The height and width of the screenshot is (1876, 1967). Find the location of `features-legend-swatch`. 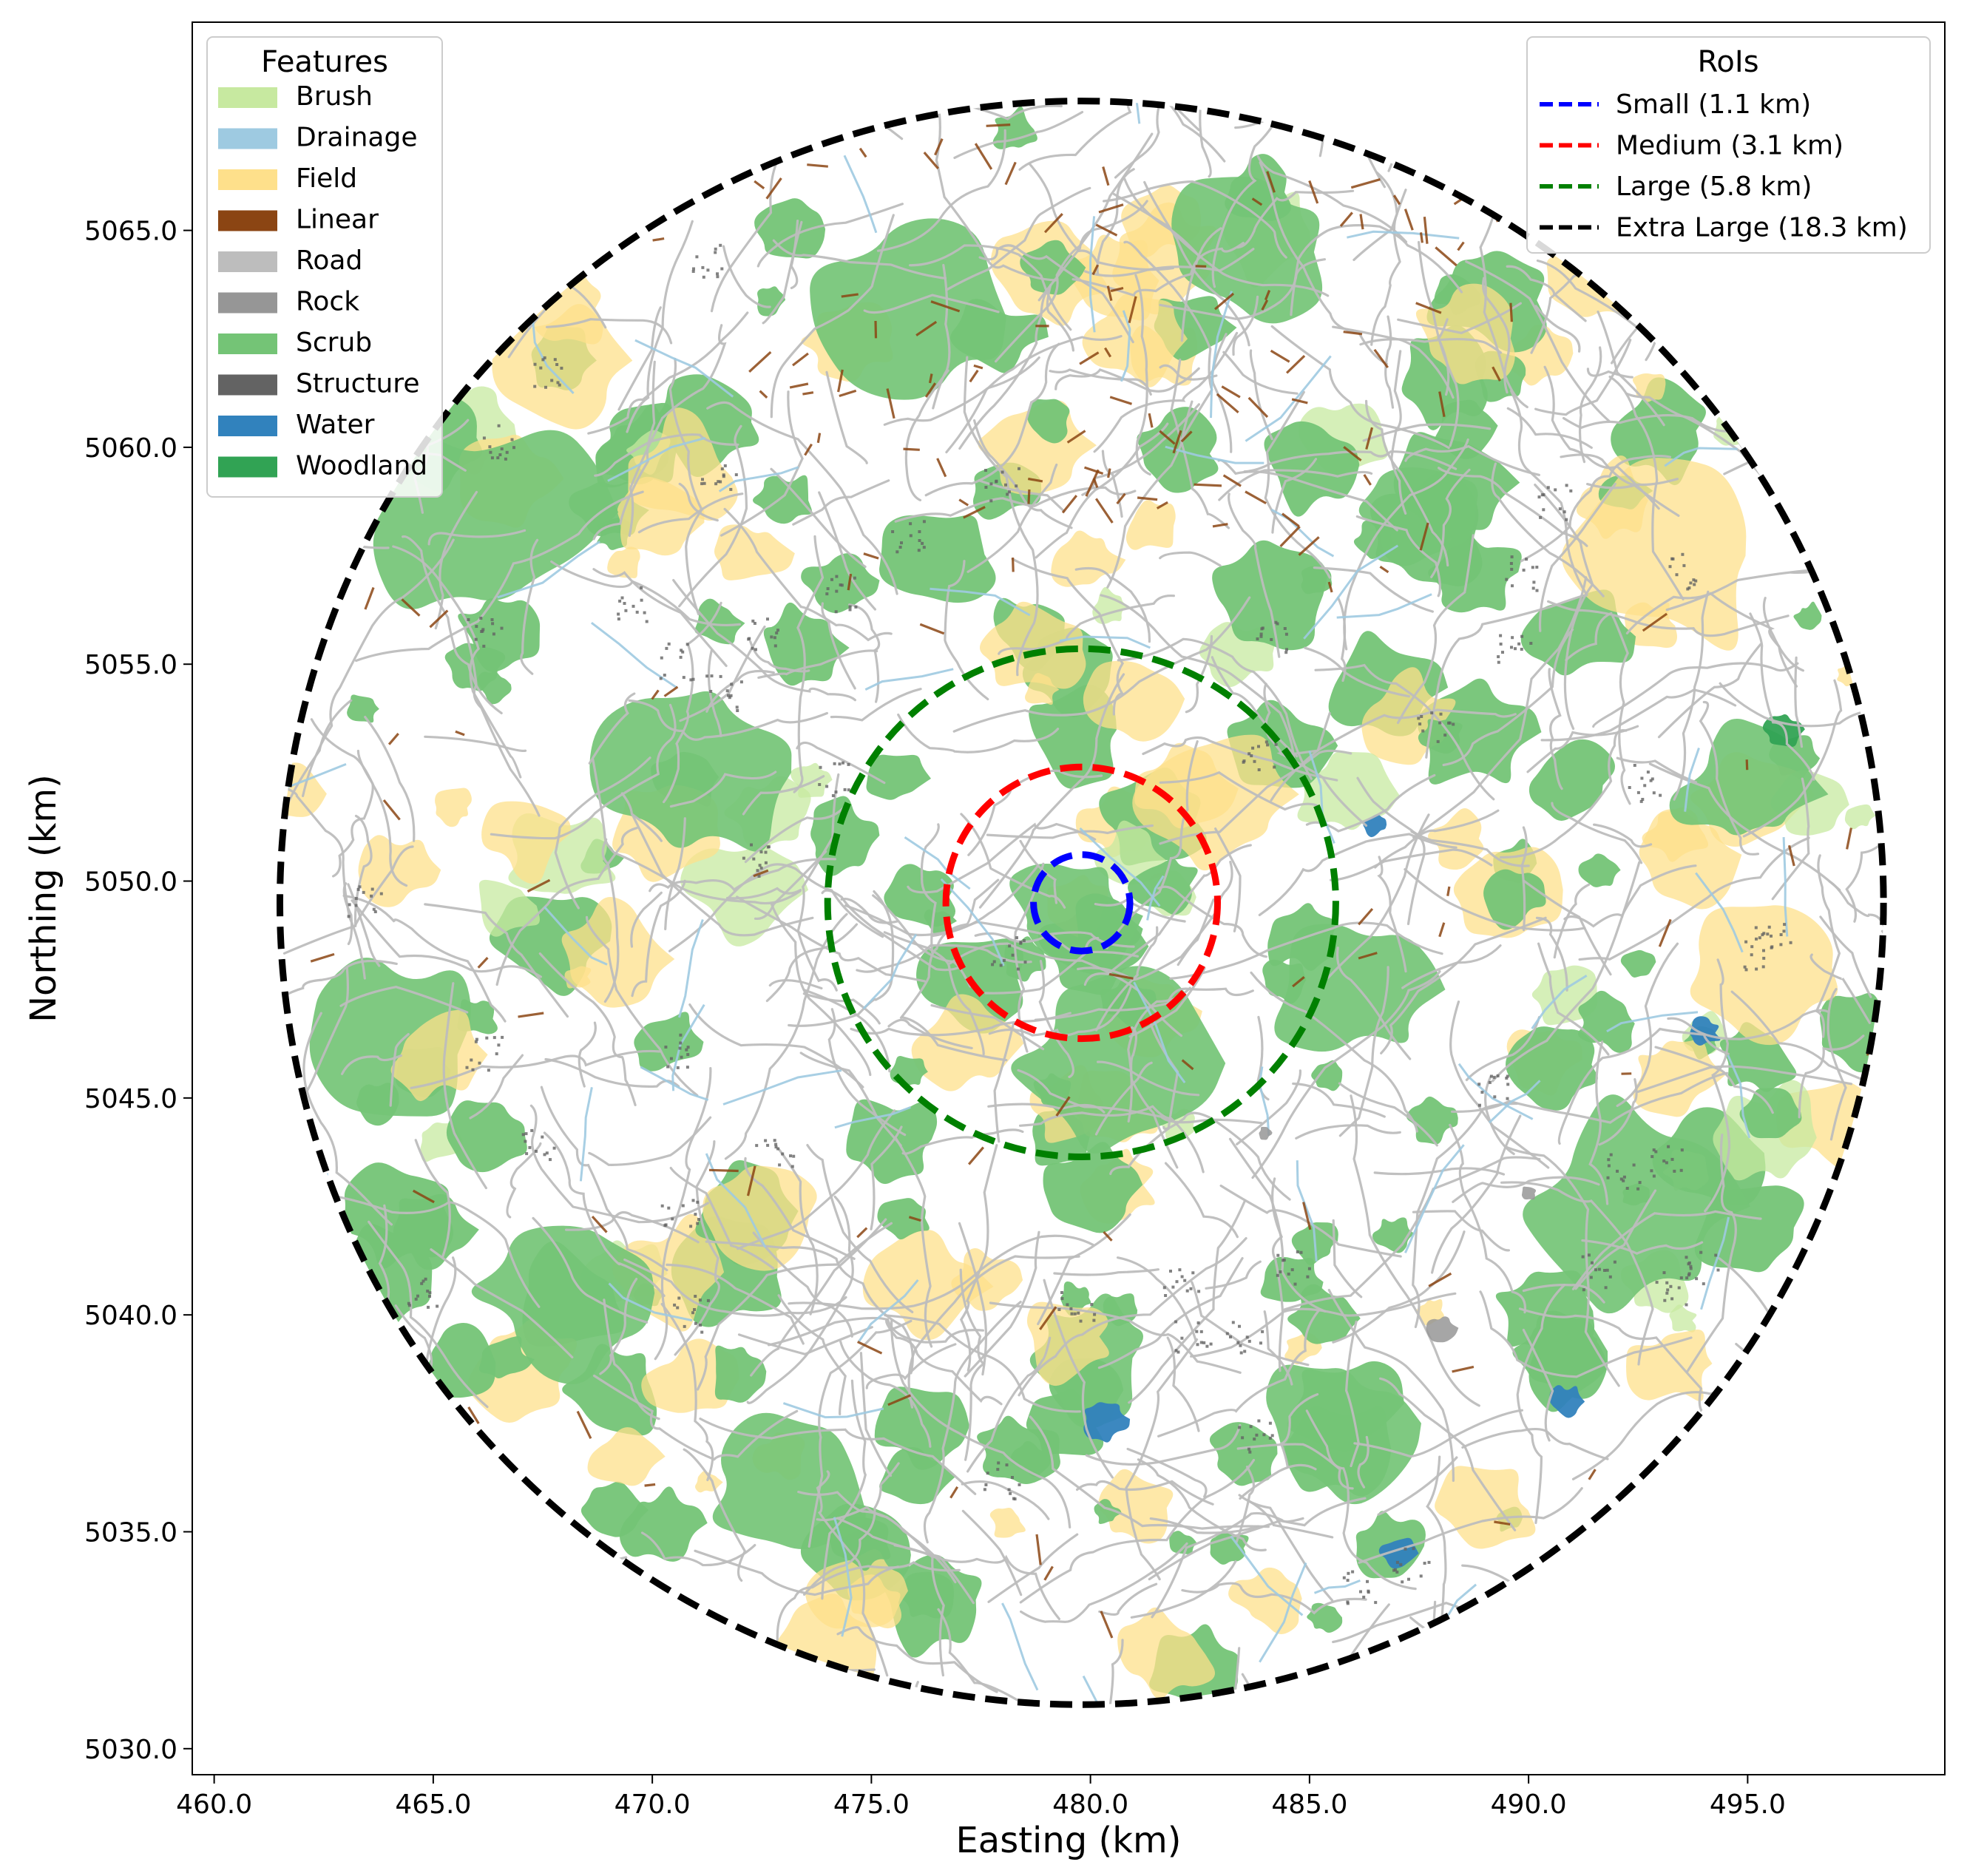

features-legend-swatch is located at coordinates (247, 343).